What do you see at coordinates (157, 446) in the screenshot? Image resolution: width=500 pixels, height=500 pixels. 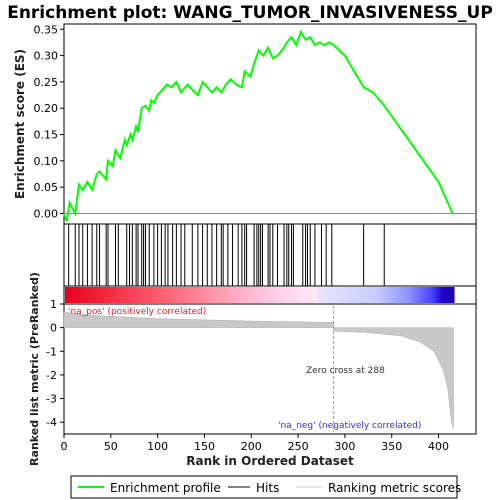 I see `x-tick-label: 100` at bounding box center [157, 446].